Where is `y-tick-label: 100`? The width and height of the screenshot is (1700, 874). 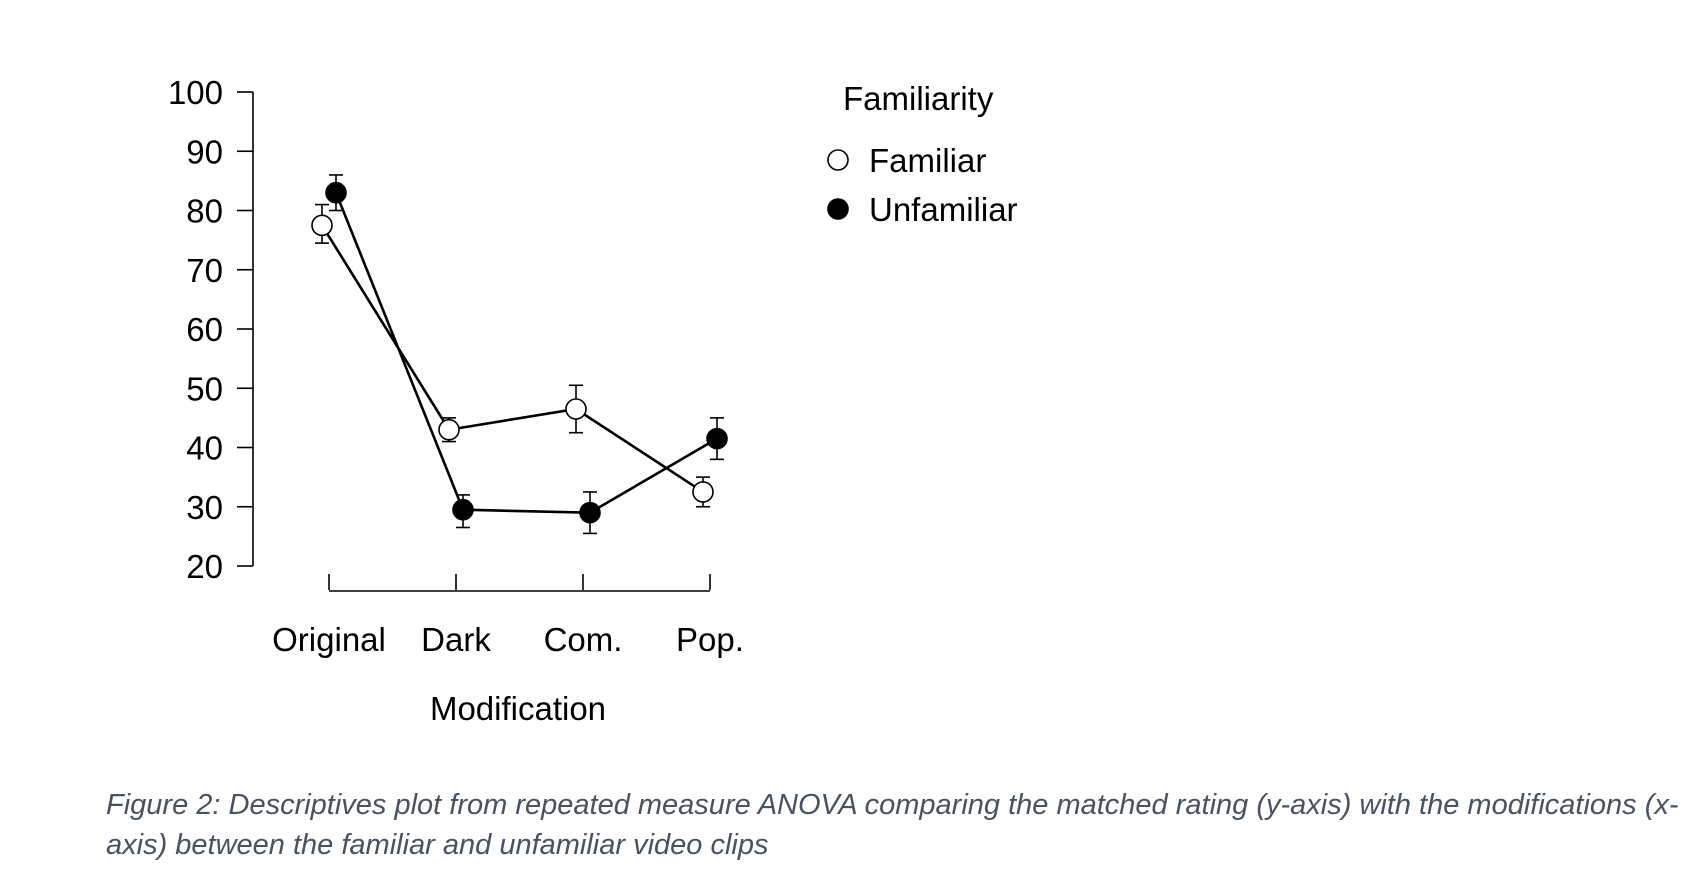 y-tick-label: 100 is located at coordinates (195, 92).